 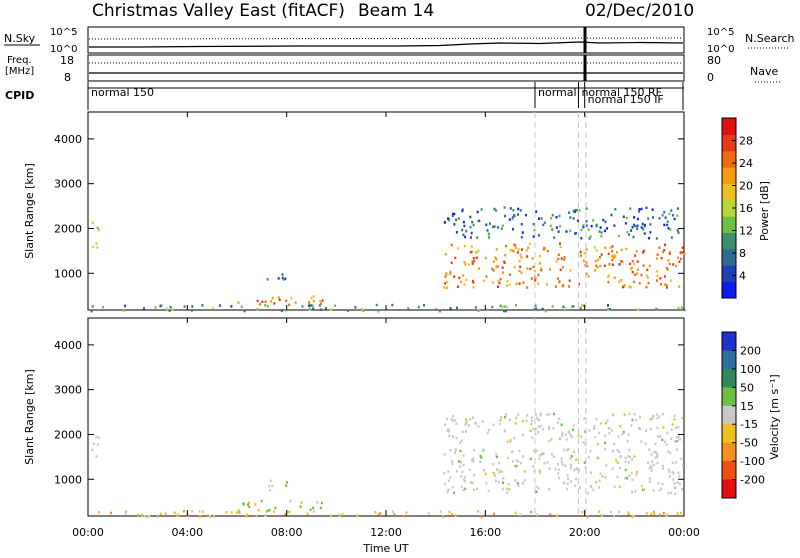 What do you see at coordinates (67, 77) in the screenshot?
I see `freq-left-tick-bottom: 8` at bounding box center [67, 77].